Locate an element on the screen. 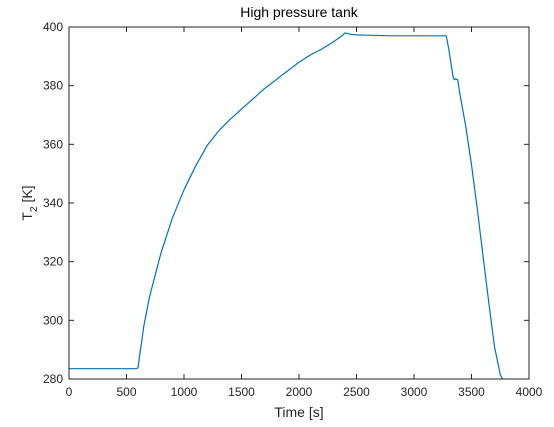  y-axis-label: T2 [K] is located at coordinates (29, 202).